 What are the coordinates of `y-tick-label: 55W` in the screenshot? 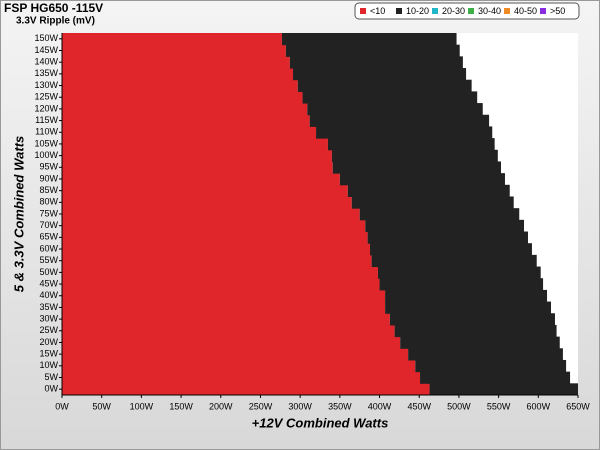 It's located at (48, 260).